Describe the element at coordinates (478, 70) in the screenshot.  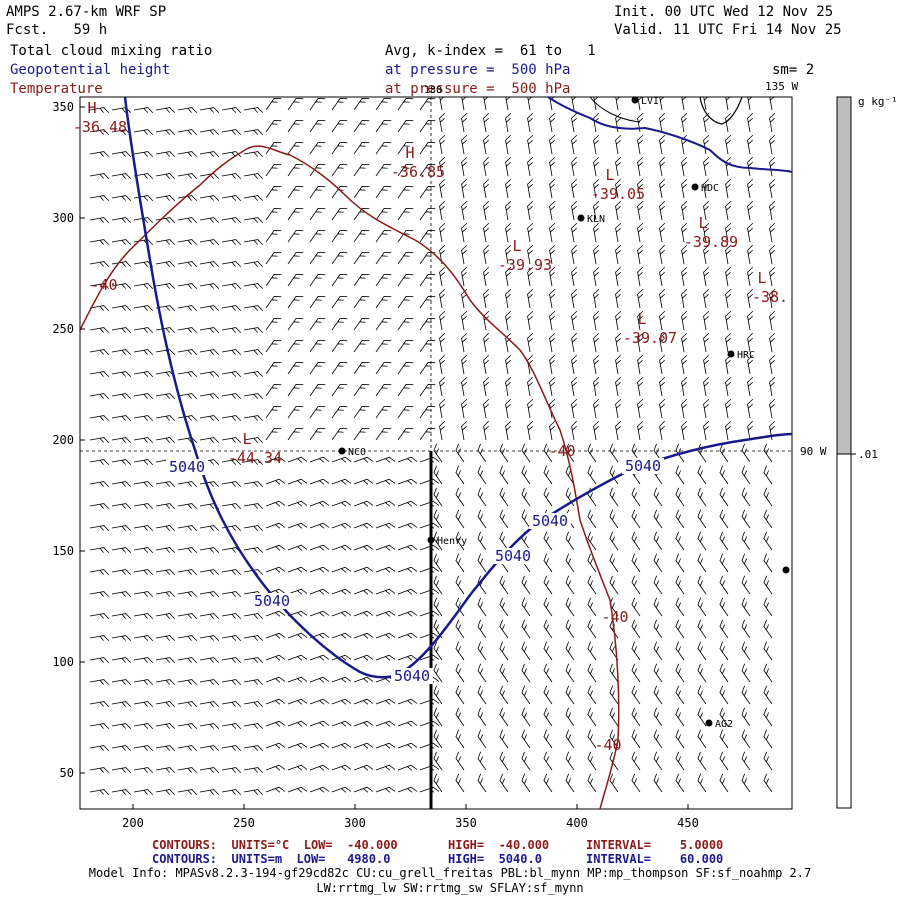
I see `pressure-height: at pressure = 500 hPa` at that location.